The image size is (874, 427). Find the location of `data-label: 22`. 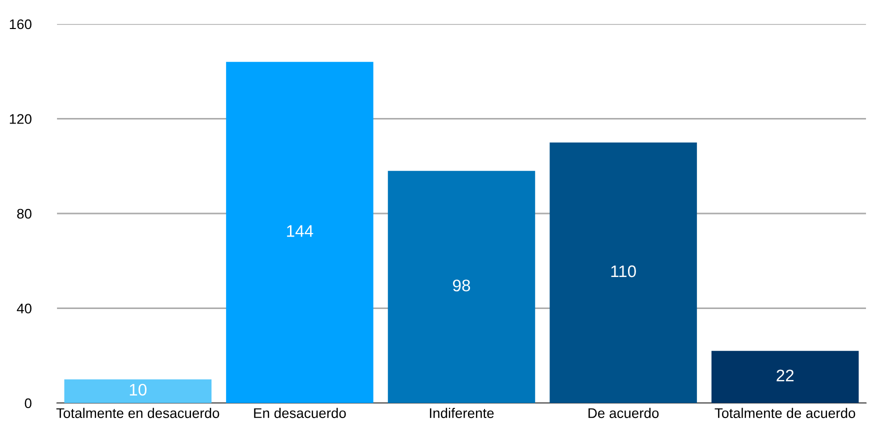

data-label: 22 is located at coordinates (785, 376).